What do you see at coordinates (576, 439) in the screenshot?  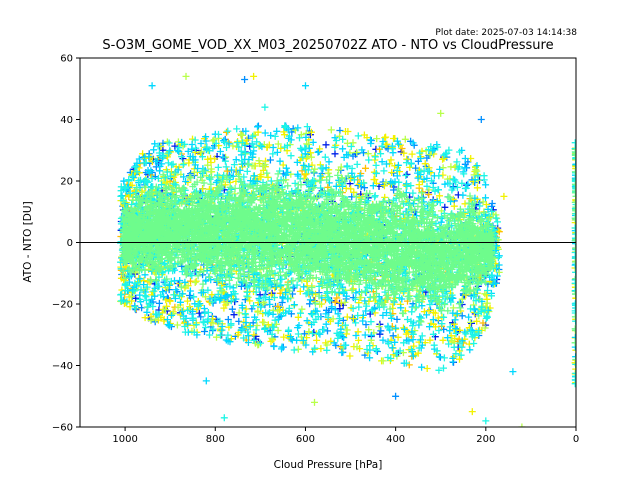 I see `x-tick-label: 0` at bounding box center [576, 439].